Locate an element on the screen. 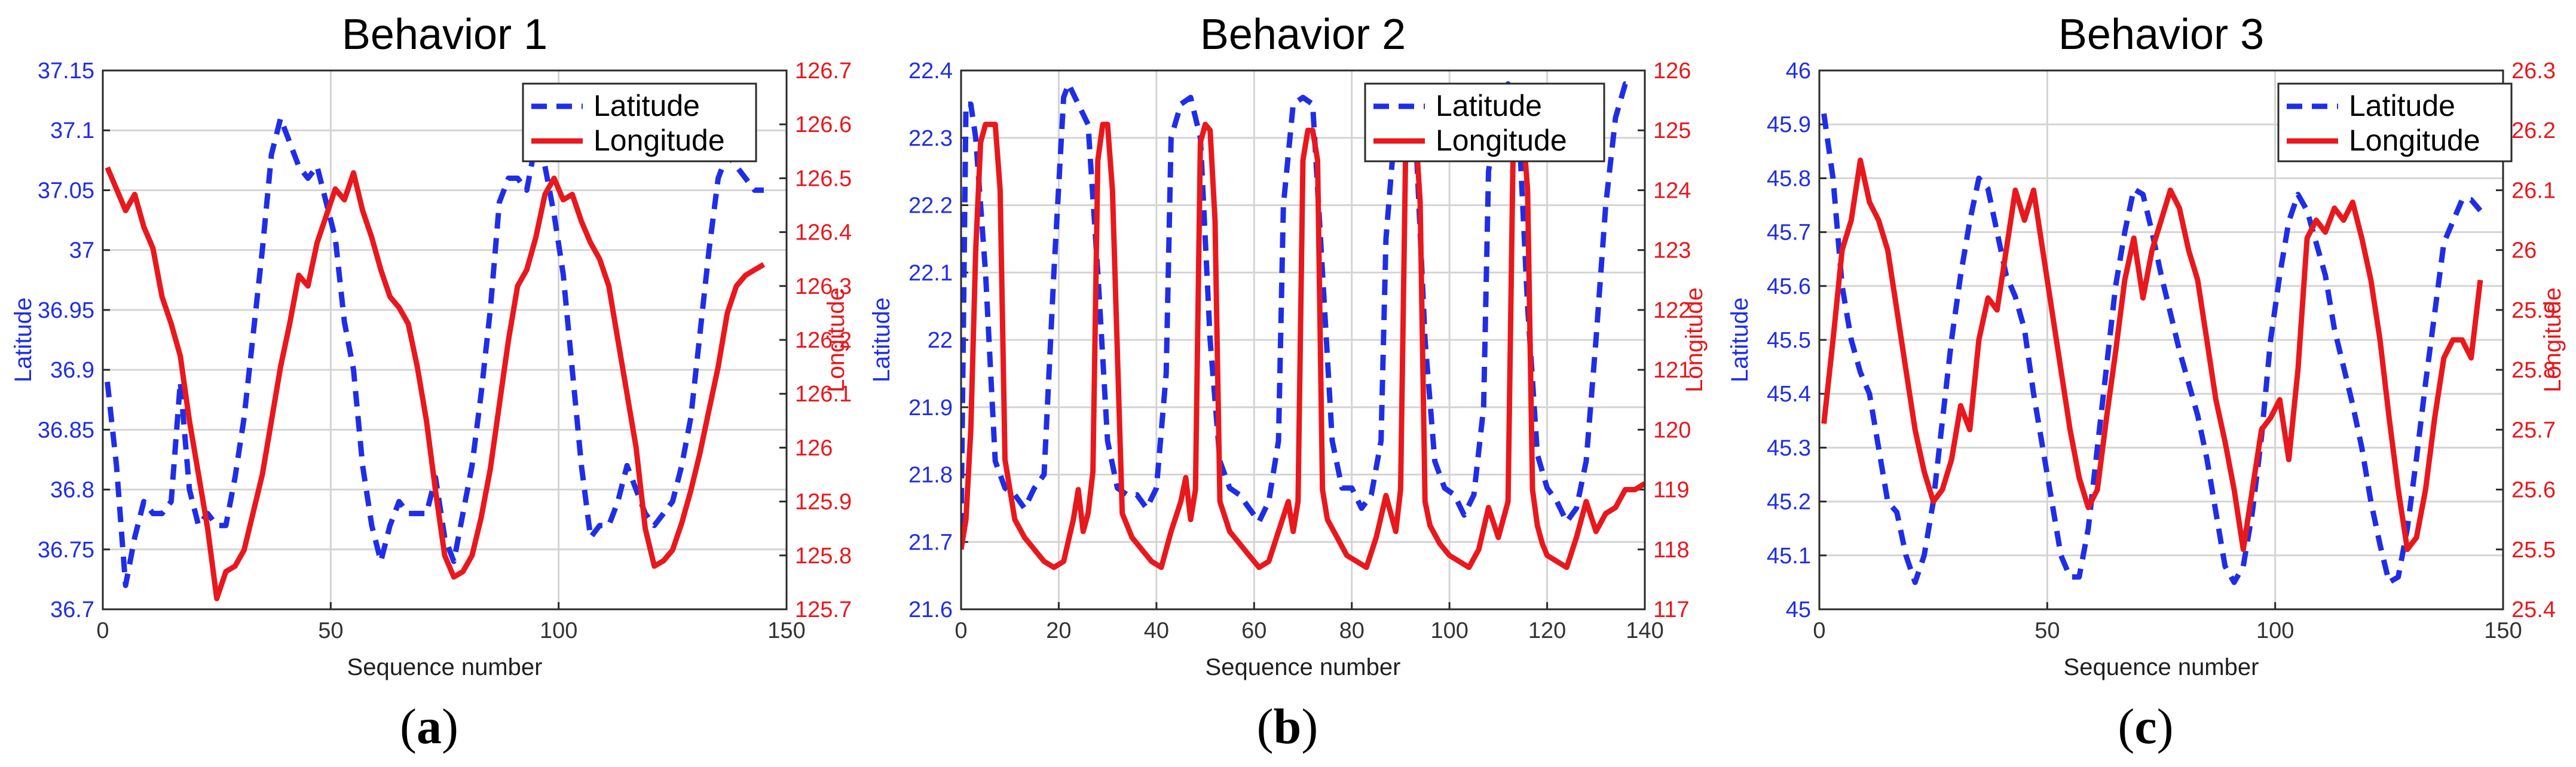 This screenshot has width=2576, height=767. left-y-tick-label: 36.85 is located at coordinates (66, 430).